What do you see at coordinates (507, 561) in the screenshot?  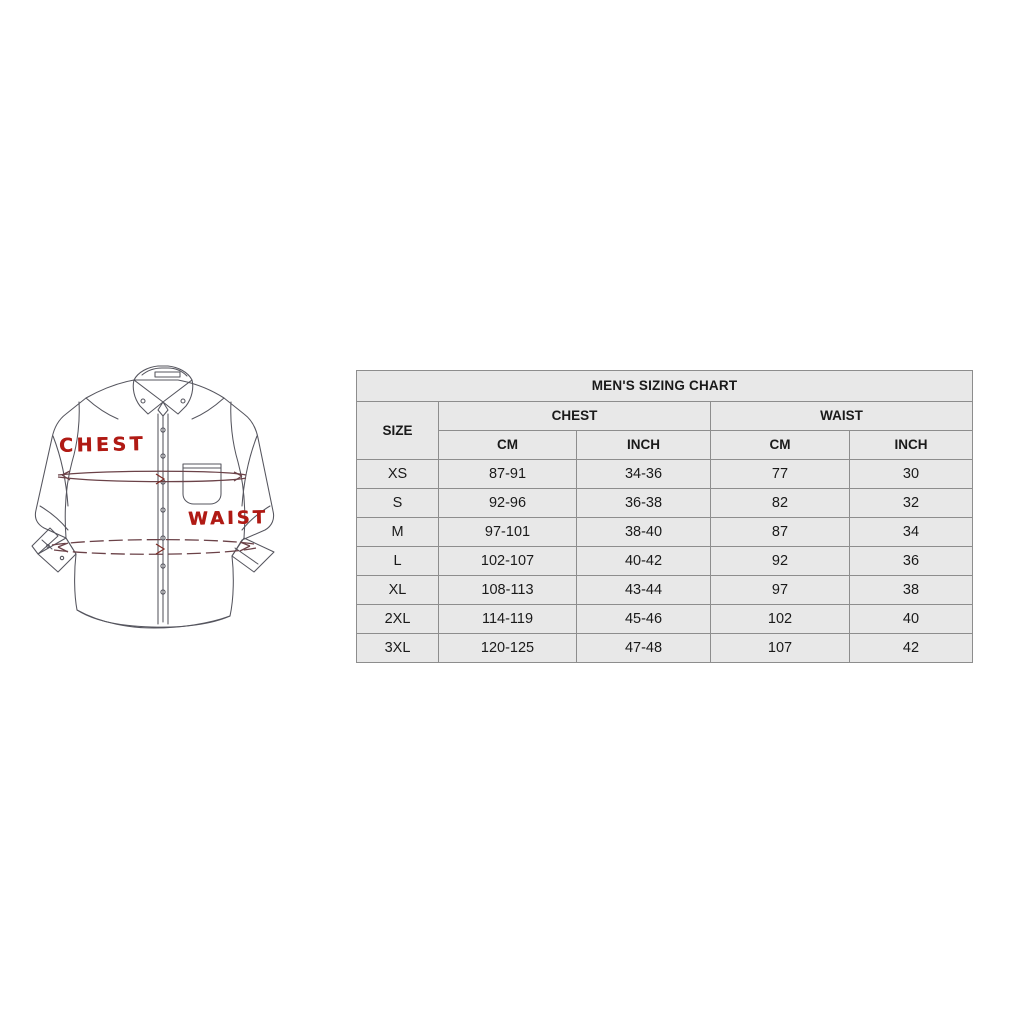 I see `measurement-cell: 102-107` at bounding box center [507, 561].